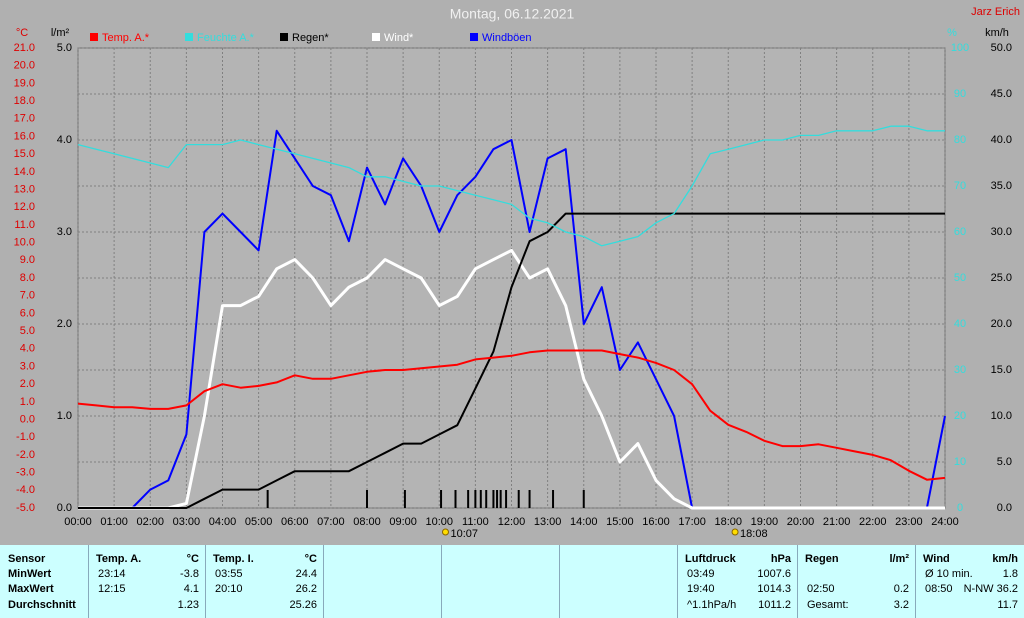  I want to click on table-cell: N-NW 36.2, so click(990, 589).